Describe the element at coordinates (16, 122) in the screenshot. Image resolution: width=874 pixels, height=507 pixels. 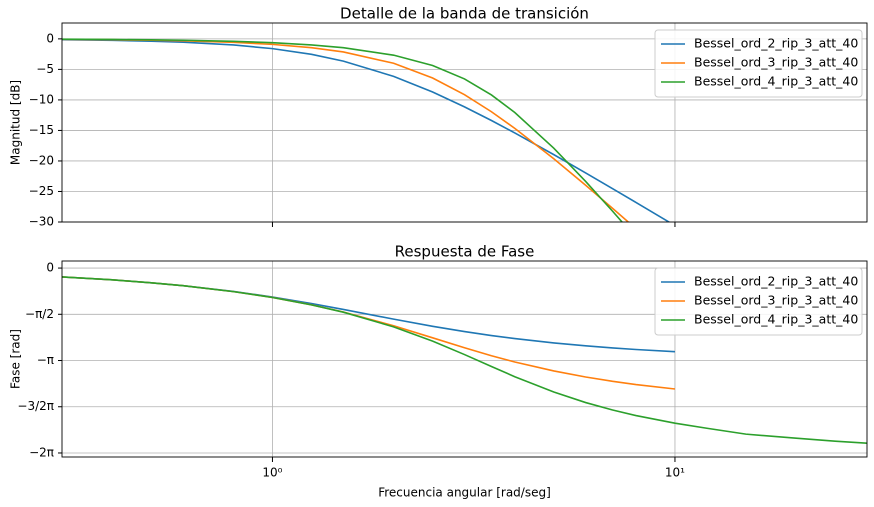
I see `y-axis-label: Magnitud [dB]` at that location.